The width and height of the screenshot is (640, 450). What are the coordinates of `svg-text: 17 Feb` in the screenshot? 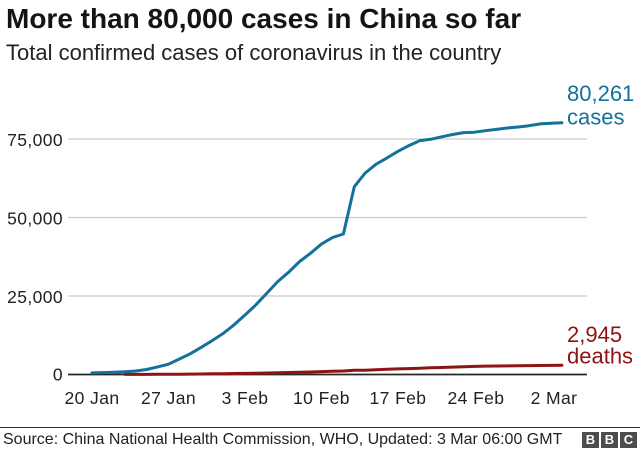 It's located at (398, 398).